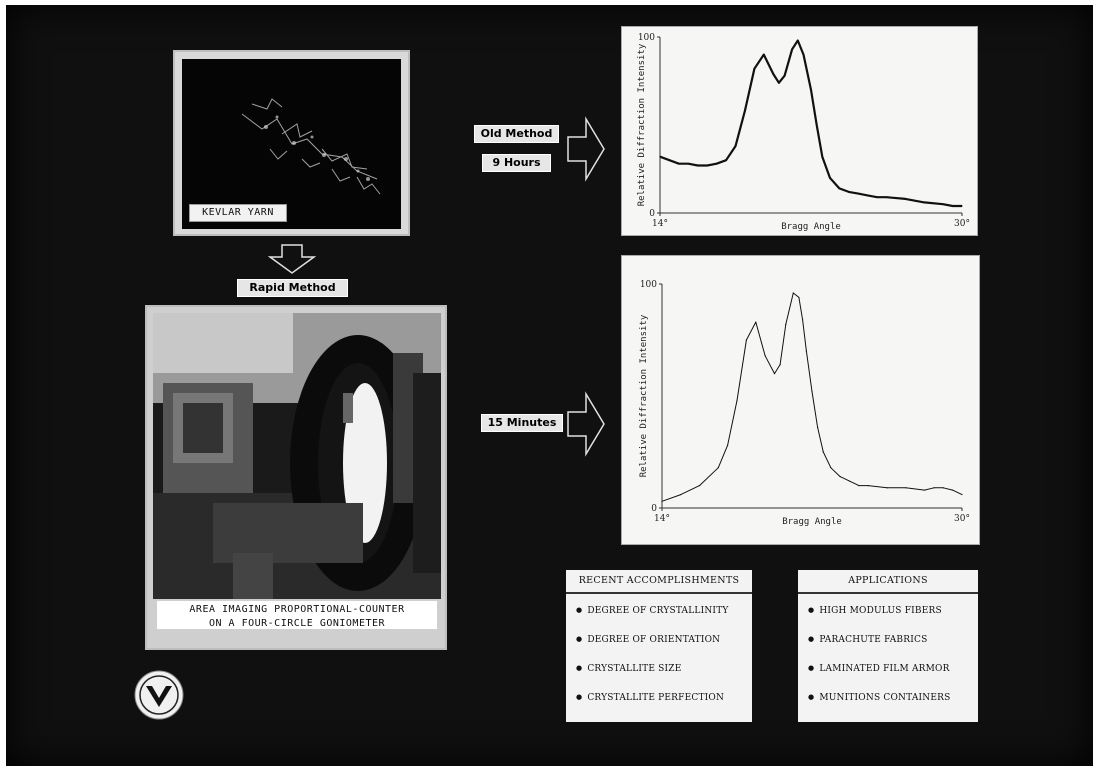 The width and height of the screenshot is (1097, 771). Describe the element at coordinates (297, 609) in the screenshot. I see `goniometer-caption-line1: AREA IMAGING PROPORTIONAL-COUNTER` at that location.